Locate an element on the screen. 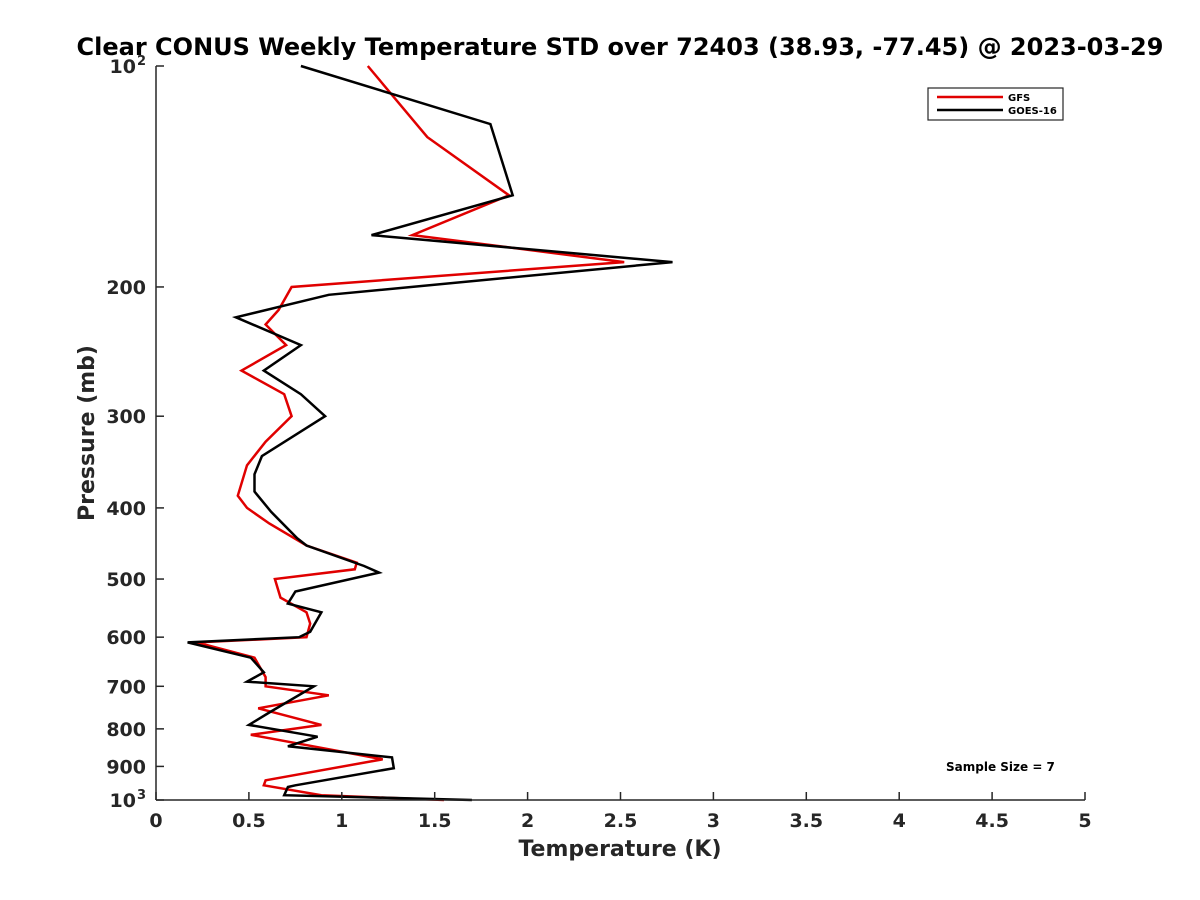 The height and width of the screenshot is (900, 1200). legend-box is located at coordinates (995, 104).